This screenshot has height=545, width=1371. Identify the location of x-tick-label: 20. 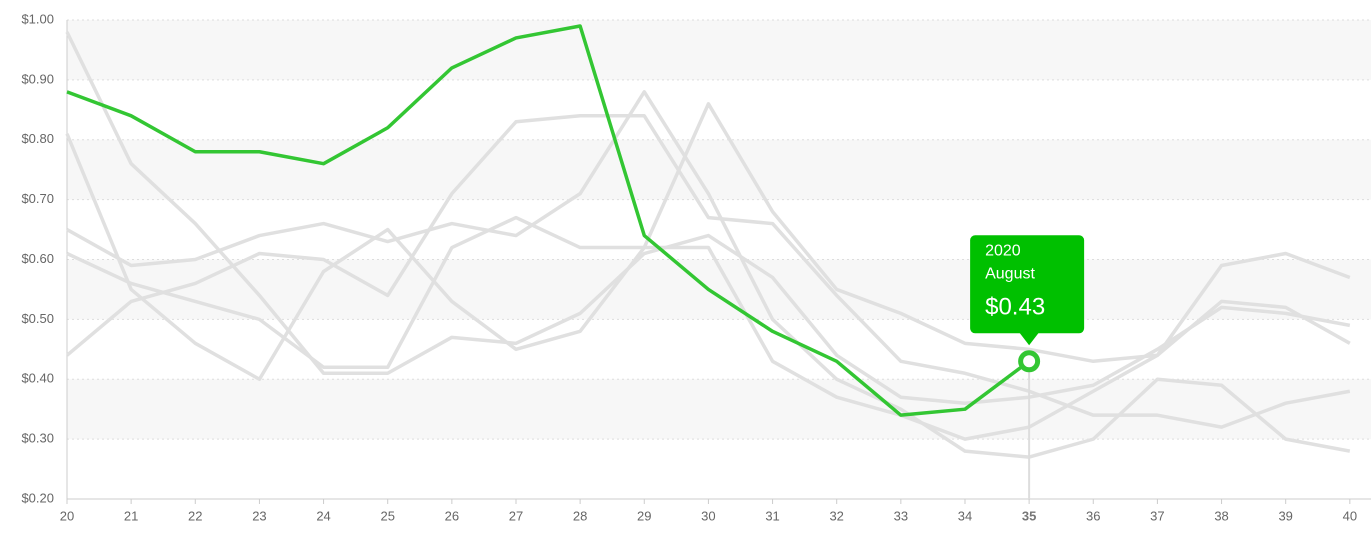
(67, 515).